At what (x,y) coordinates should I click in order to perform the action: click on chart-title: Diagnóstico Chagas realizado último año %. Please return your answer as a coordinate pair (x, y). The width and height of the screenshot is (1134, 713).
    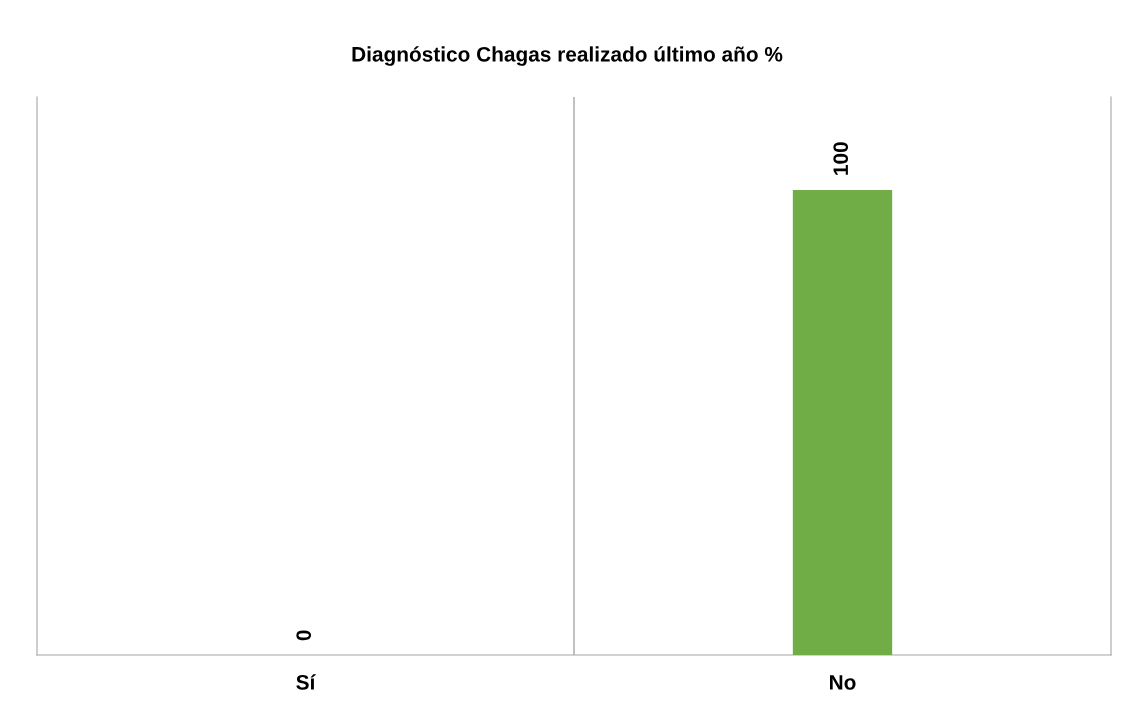
    Looking at the image, I should click on (567, 56).